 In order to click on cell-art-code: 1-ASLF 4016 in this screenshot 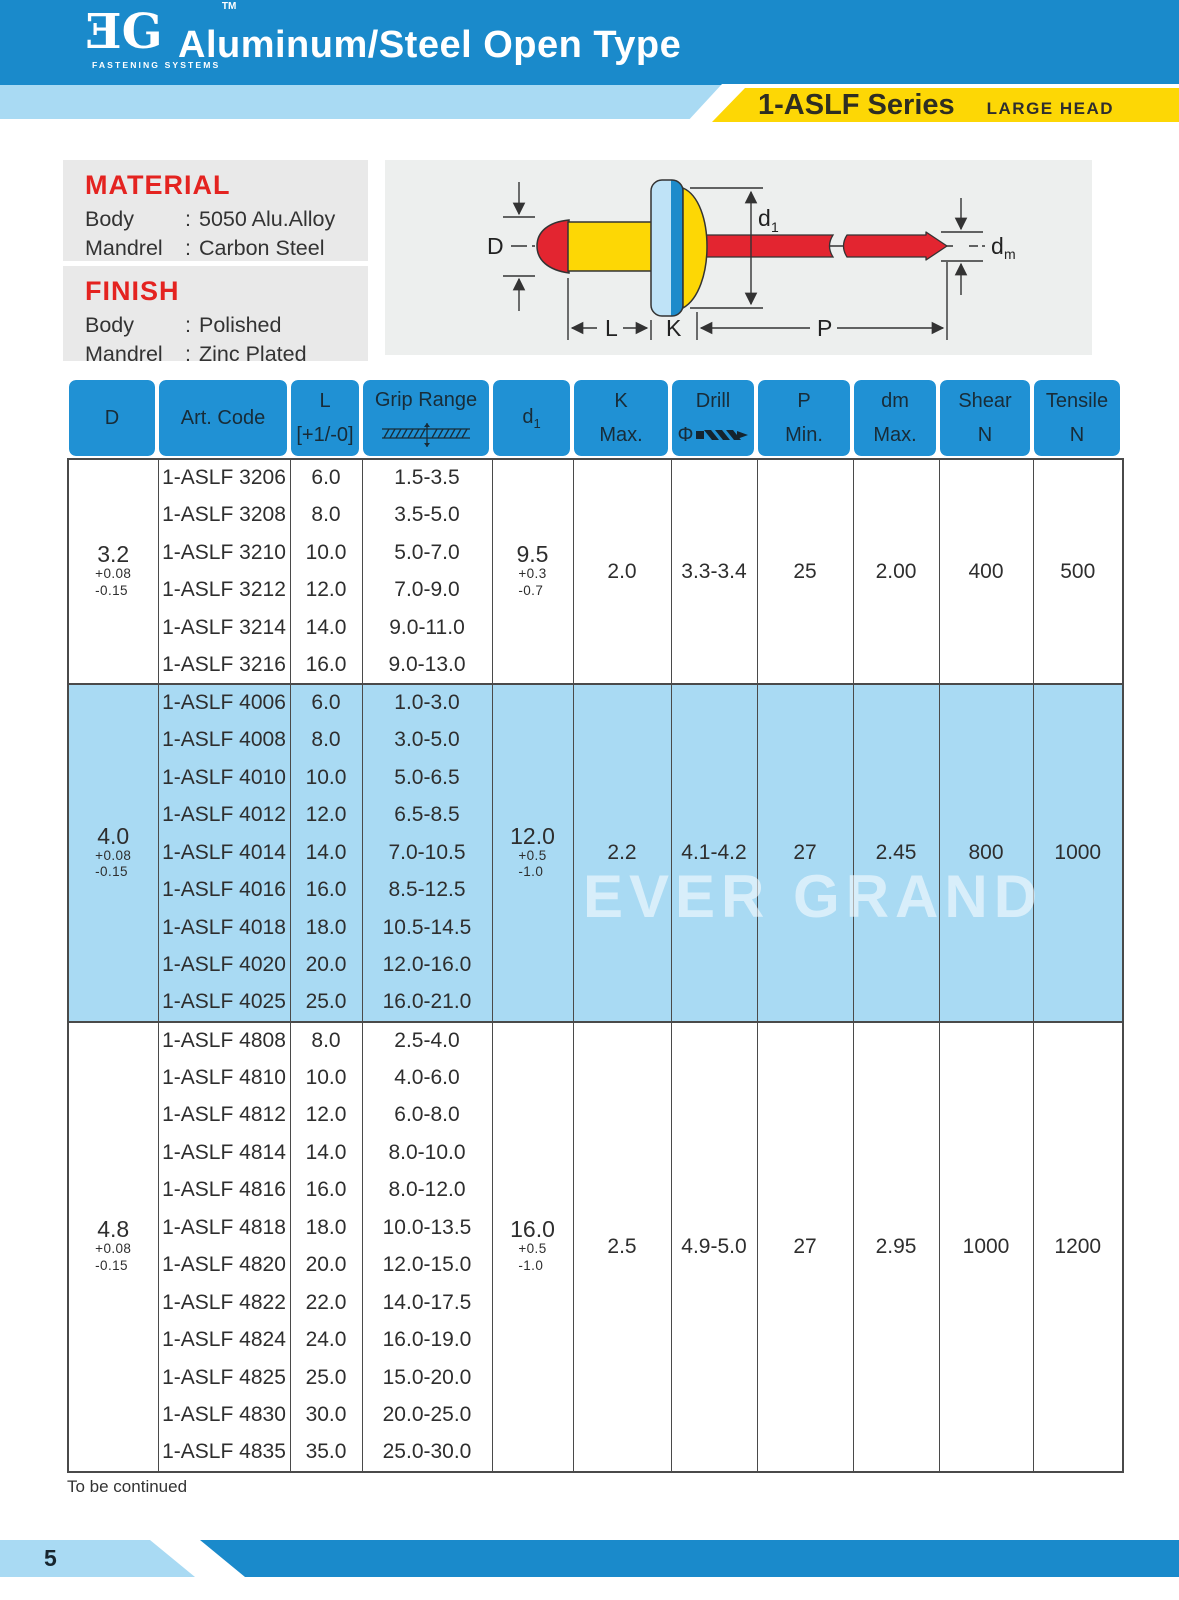, I will do `click(224, 890)`.